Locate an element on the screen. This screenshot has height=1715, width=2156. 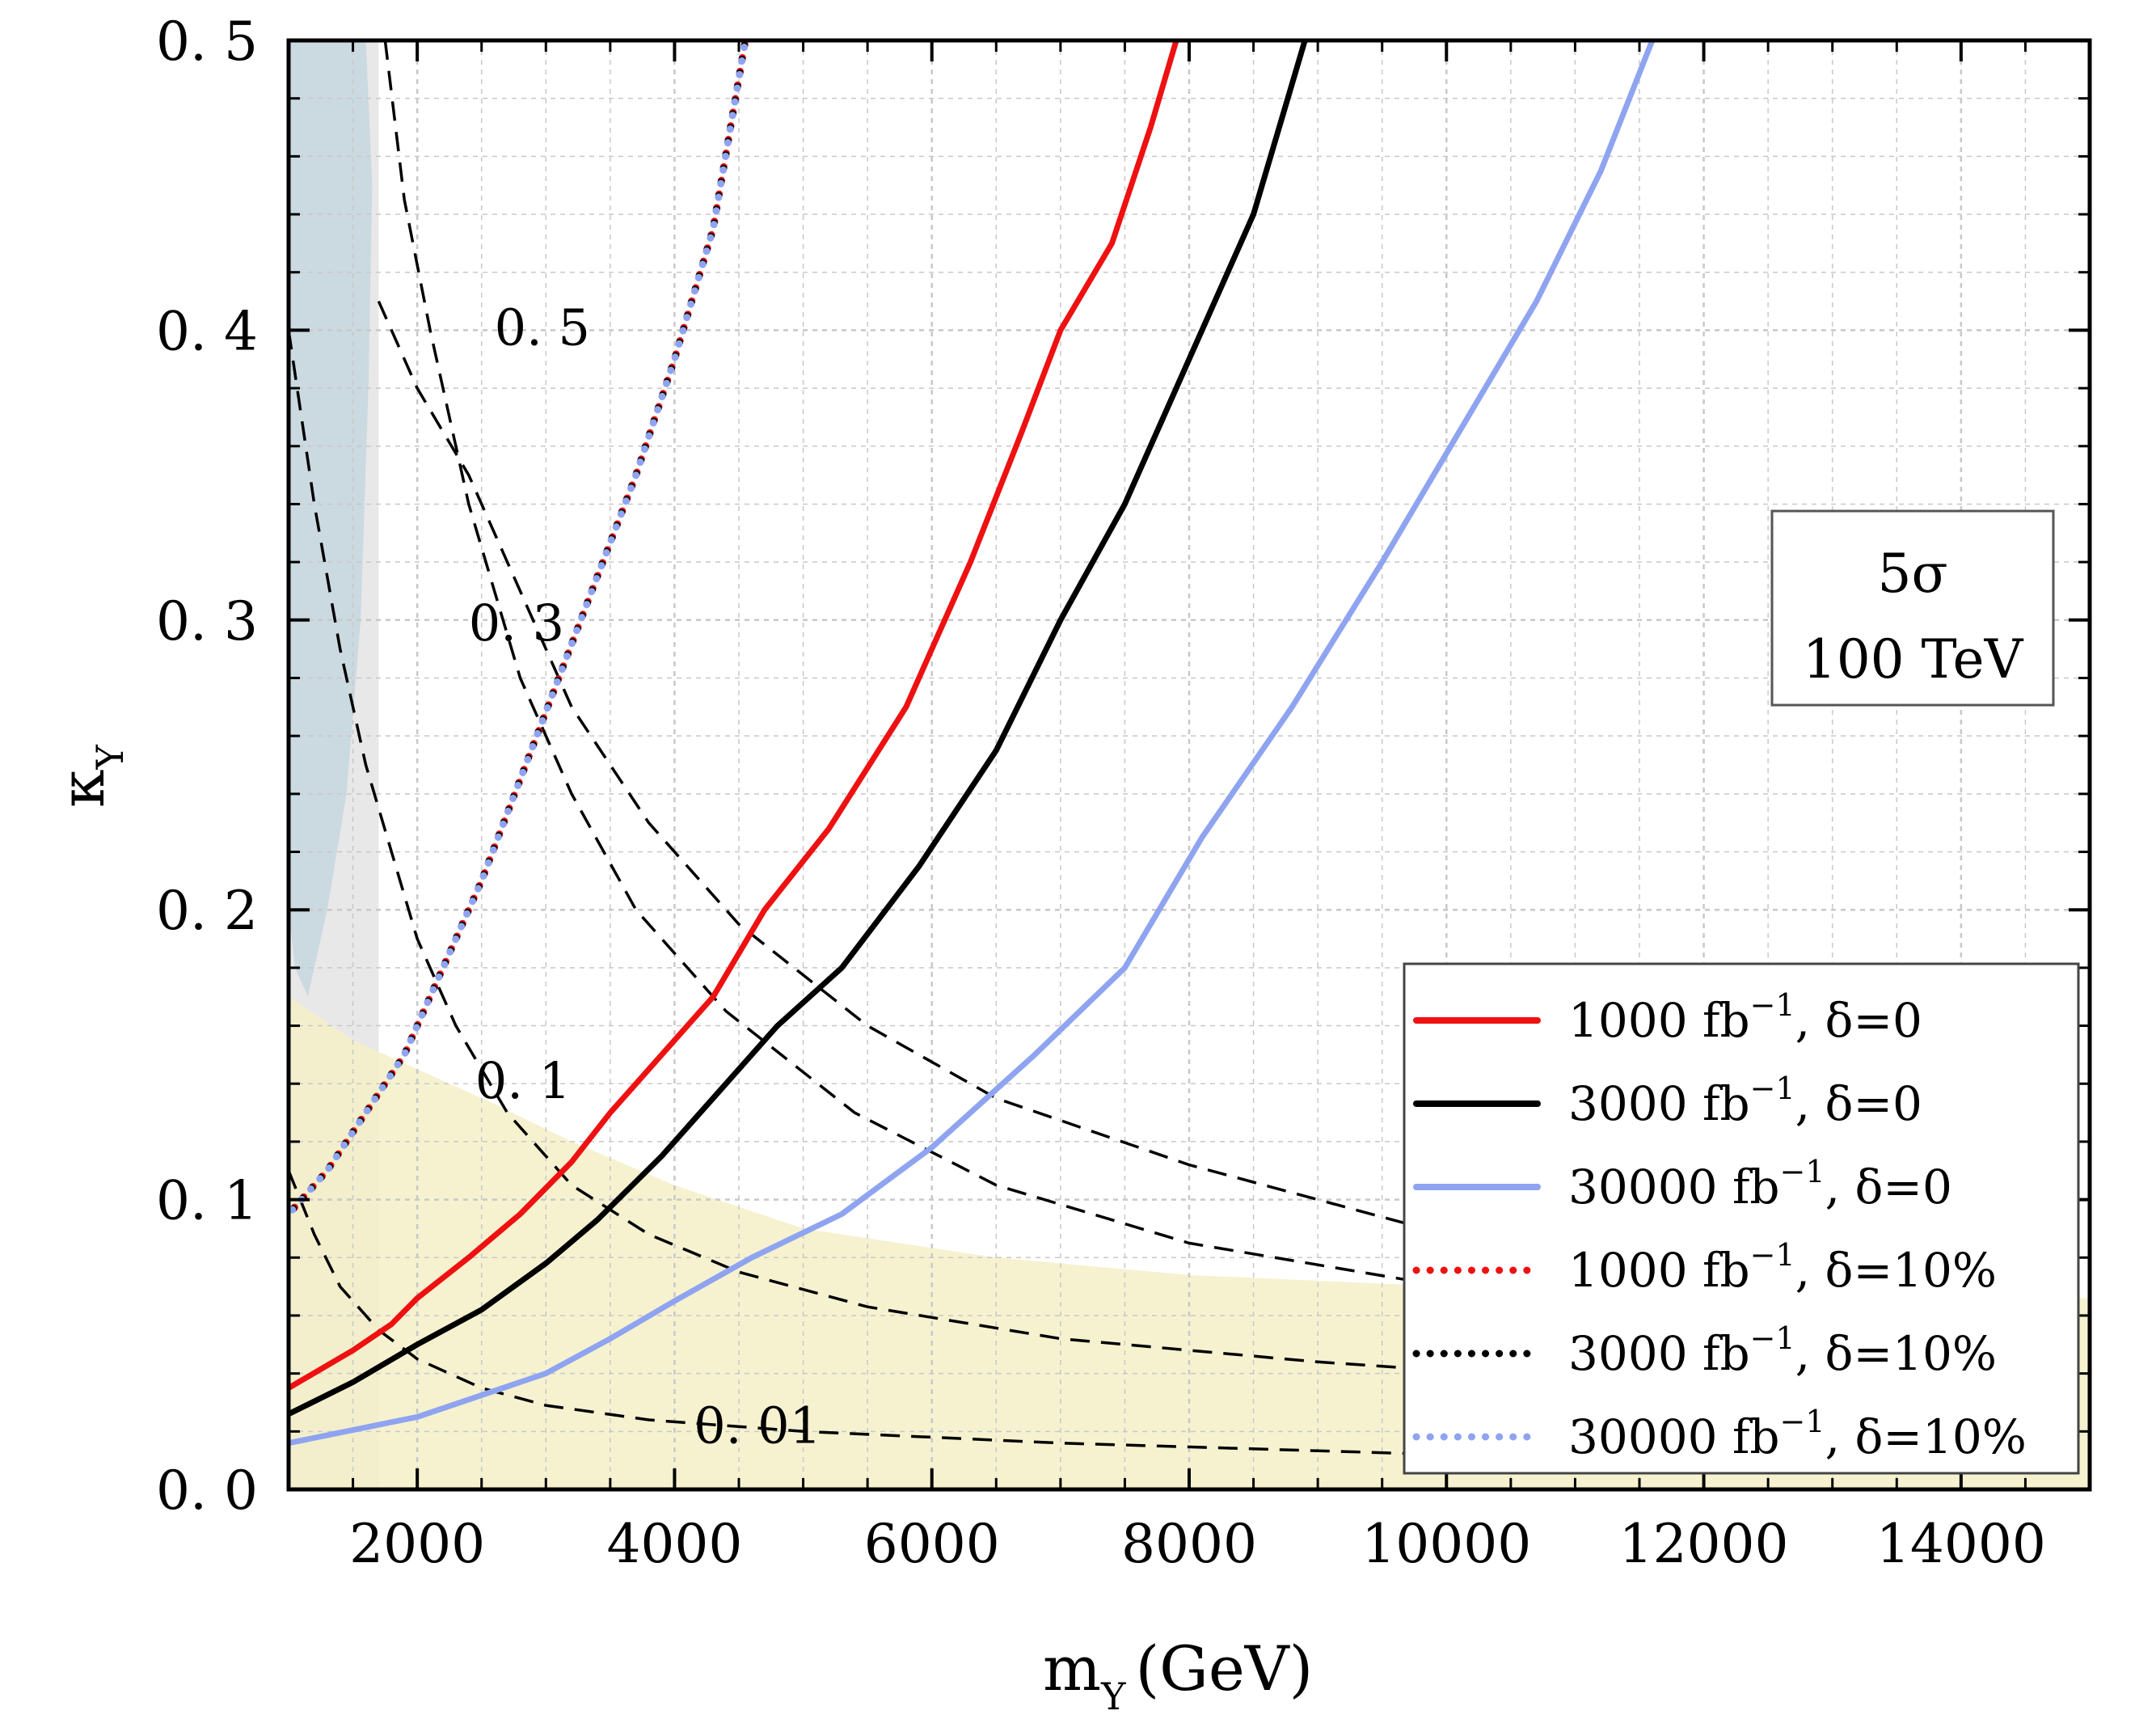
svg-text:mY(GeV): mY (GeV) is located at coordinates (1178, 1674).